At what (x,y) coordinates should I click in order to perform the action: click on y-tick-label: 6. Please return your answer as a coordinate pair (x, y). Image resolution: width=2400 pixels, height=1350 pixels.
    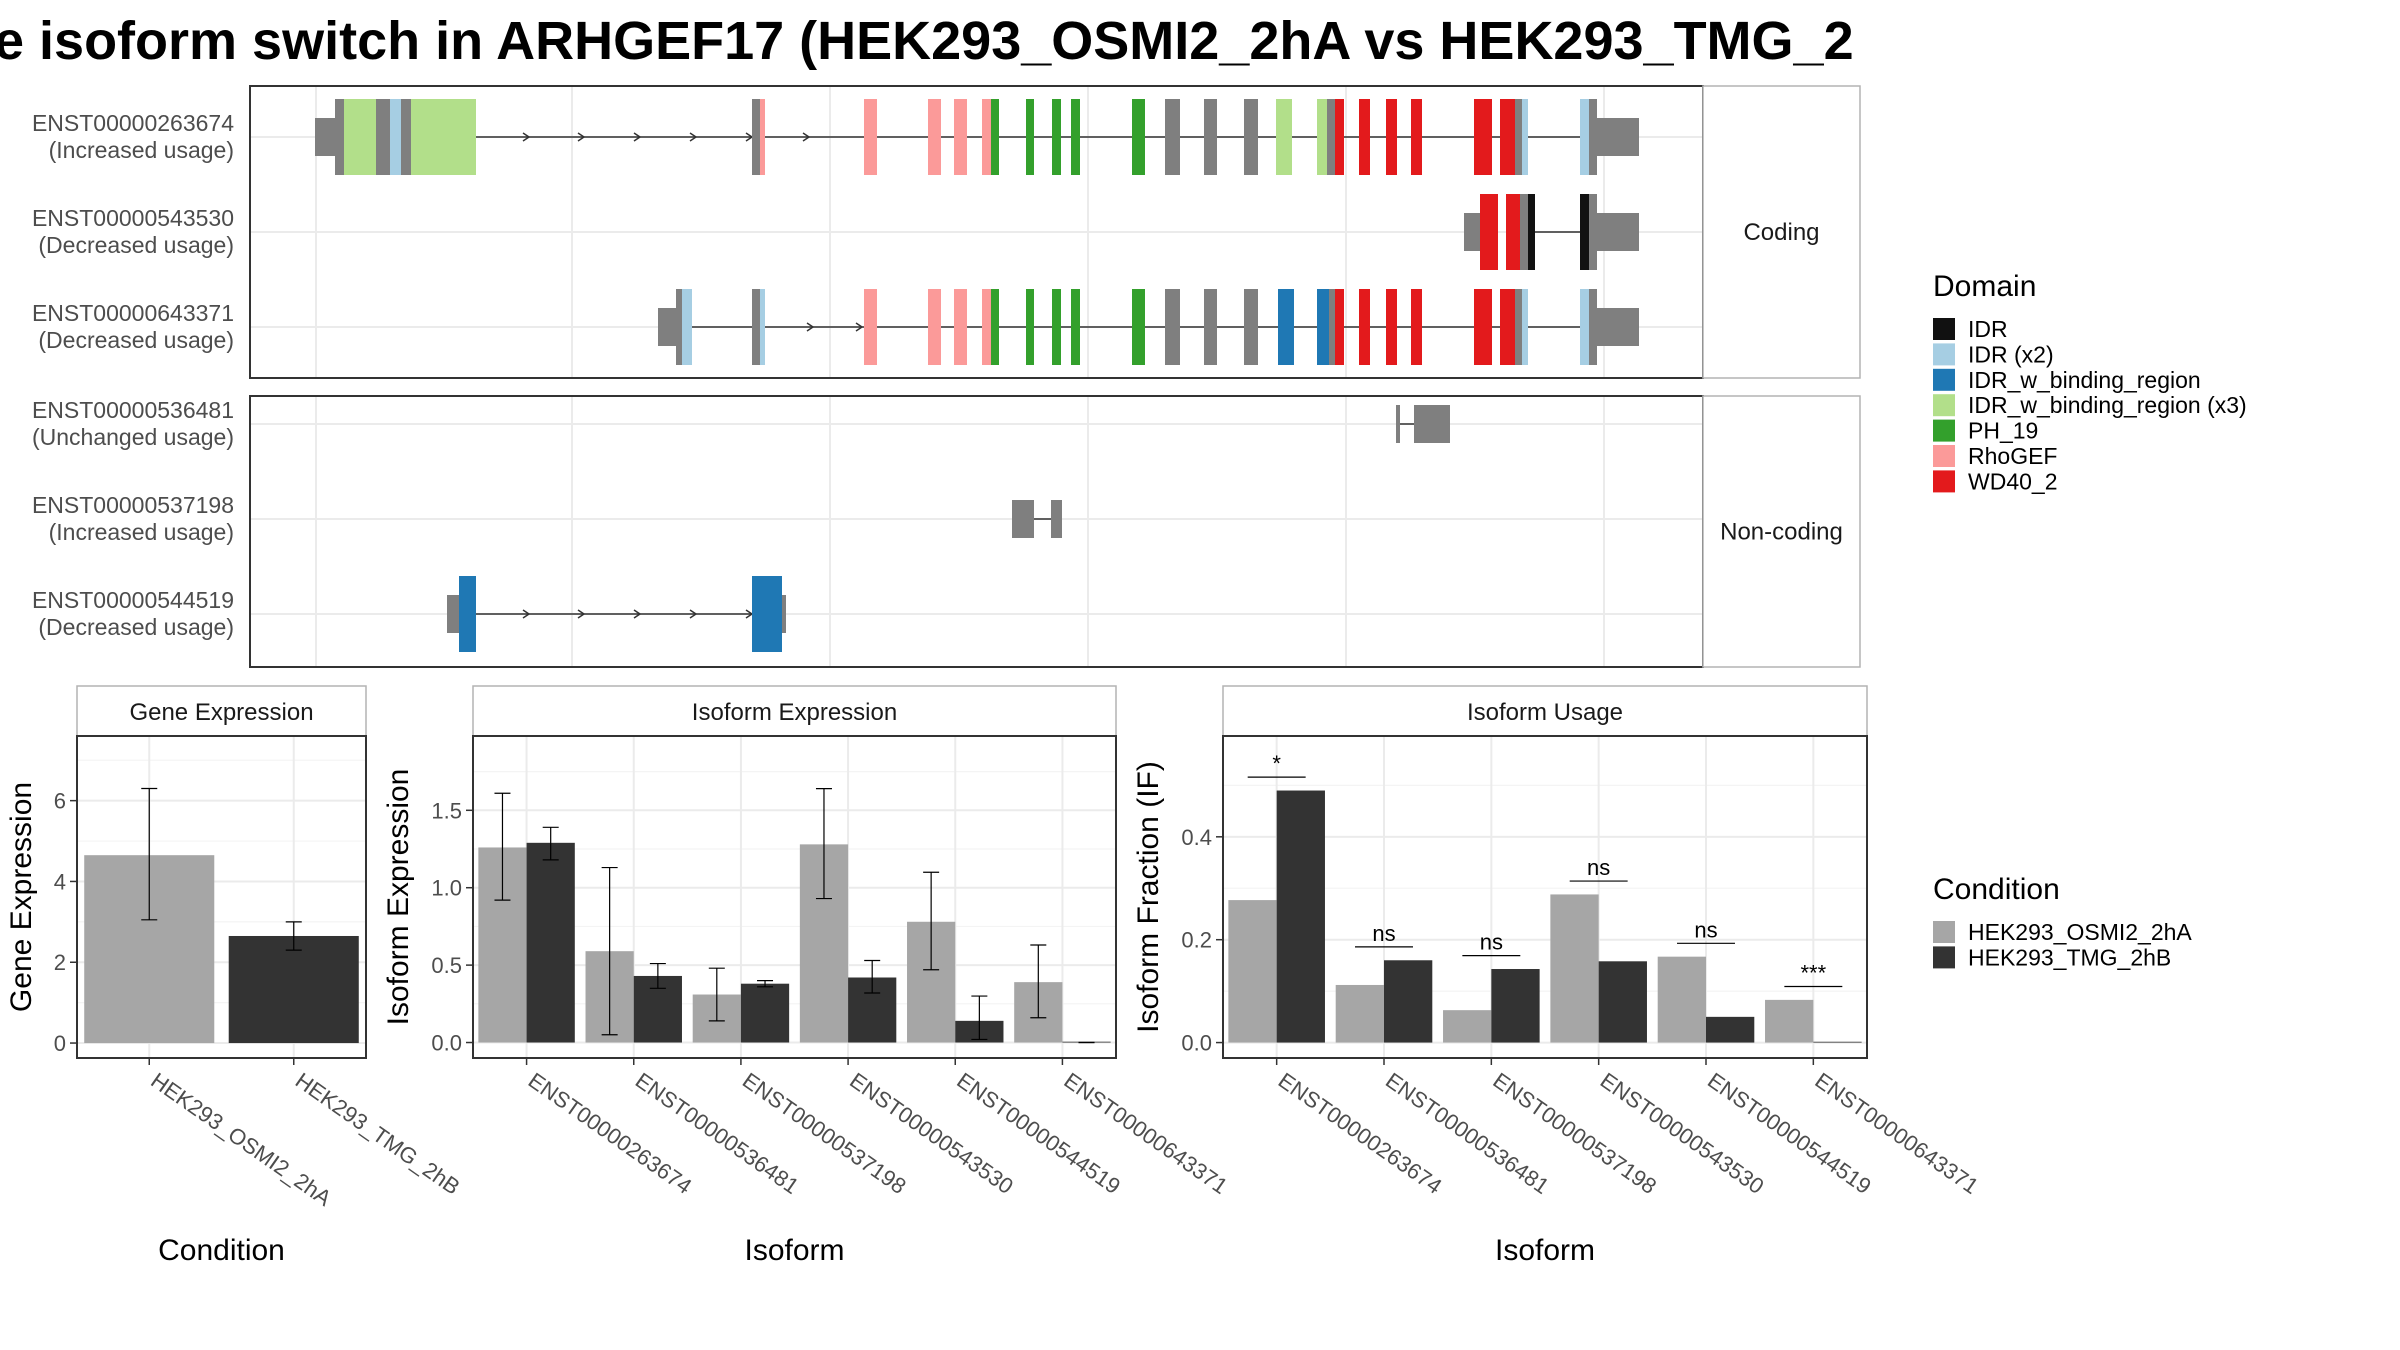
    Looking at the image, I should click on (60, 801).